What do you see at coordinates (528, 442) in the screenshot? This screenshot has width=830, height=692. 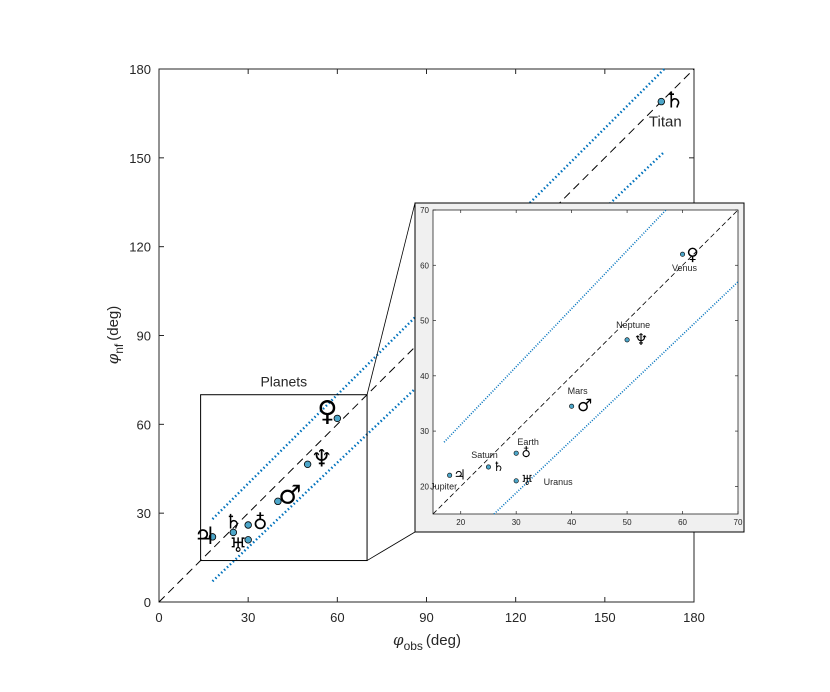 I see `inset-point-label: Earth` at bounding box center [528, 442].